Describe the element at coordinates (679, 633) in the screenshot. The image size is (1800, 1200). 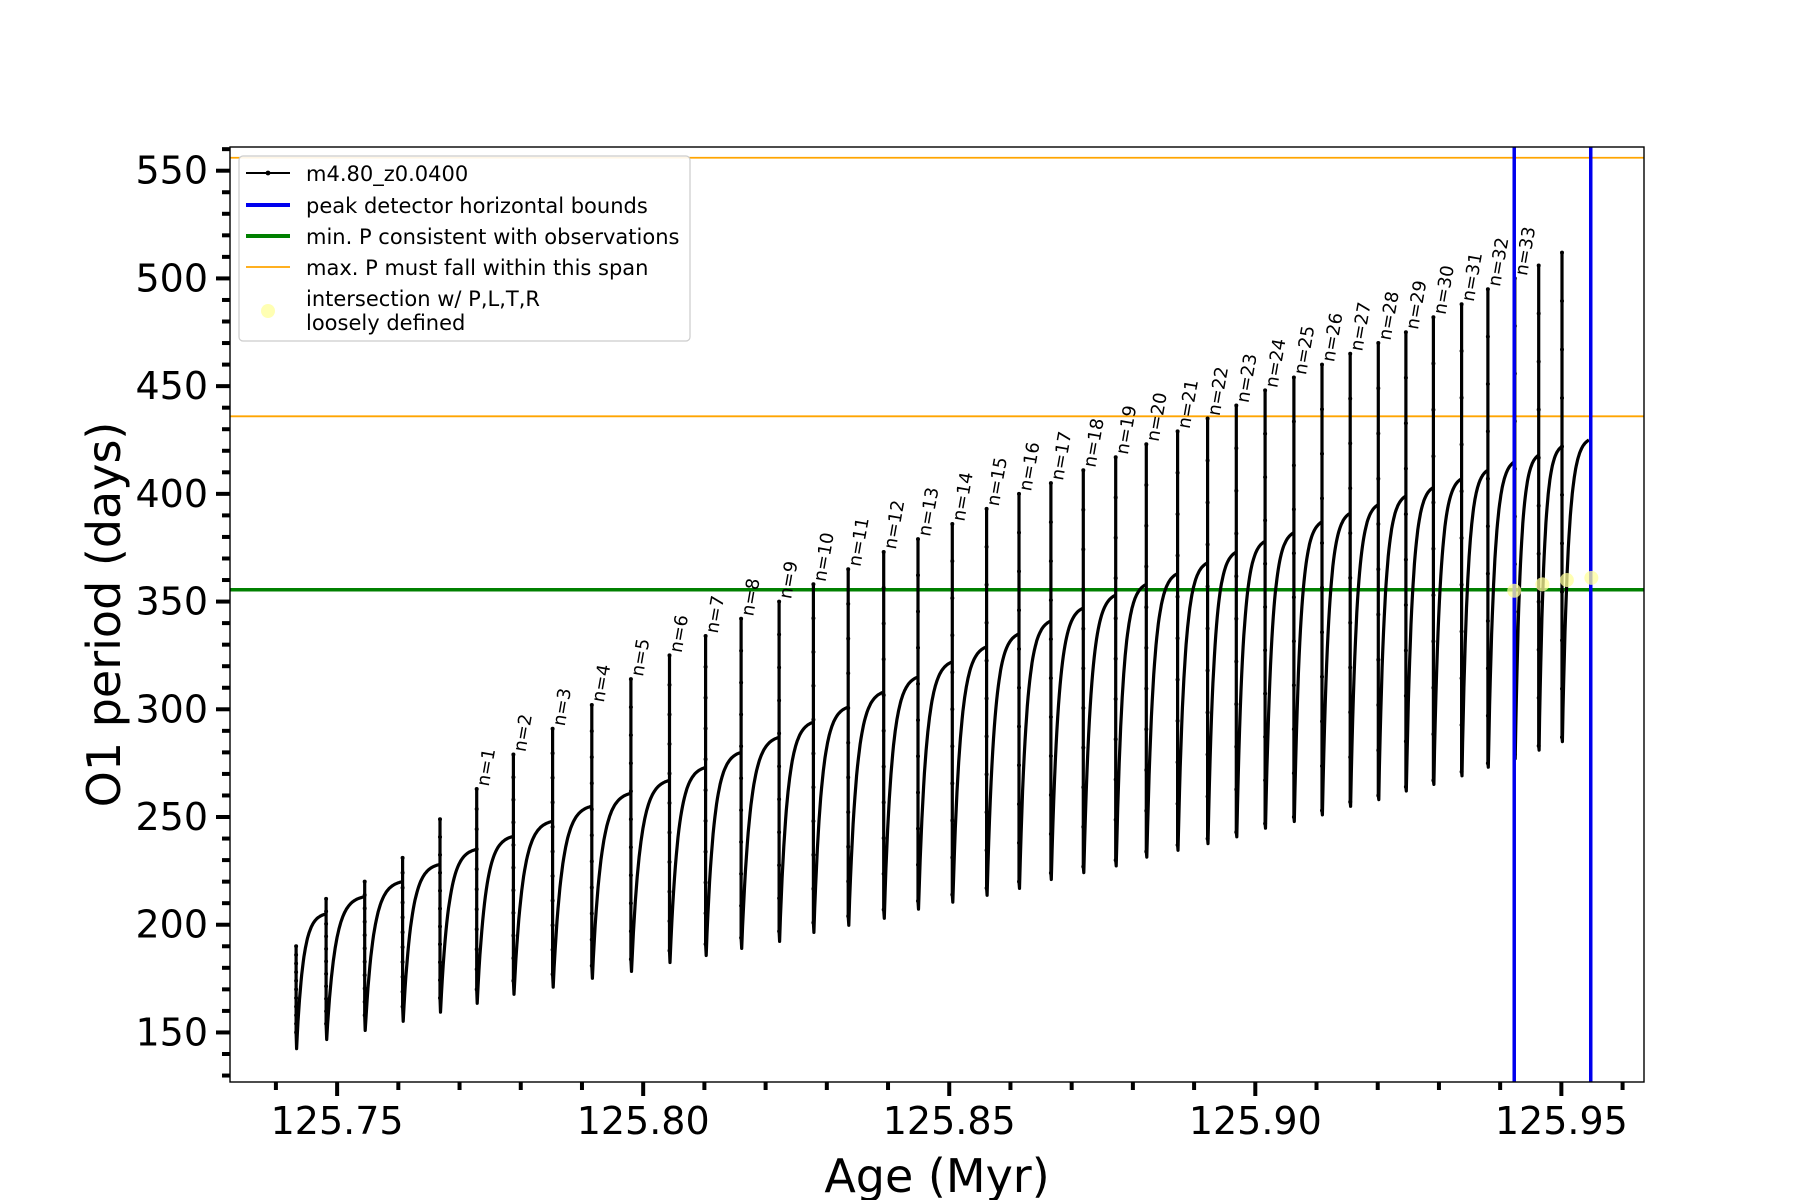
I see `peak-label: n=6` at that location.